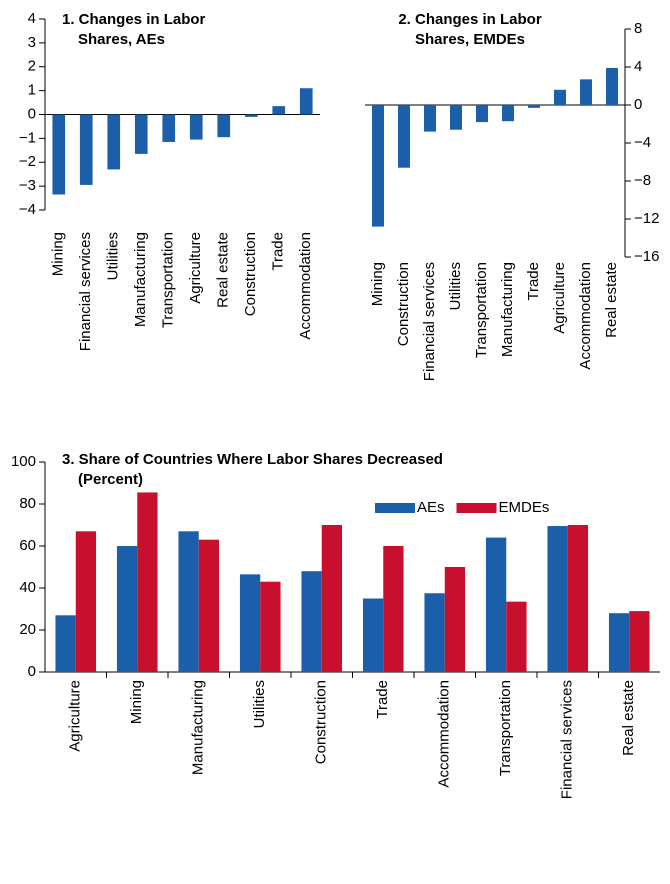 The image size is (670, 884). Describe the element at coordinates (638, 28) in the screenshot. I see `y-tick-label: 8` at that location.